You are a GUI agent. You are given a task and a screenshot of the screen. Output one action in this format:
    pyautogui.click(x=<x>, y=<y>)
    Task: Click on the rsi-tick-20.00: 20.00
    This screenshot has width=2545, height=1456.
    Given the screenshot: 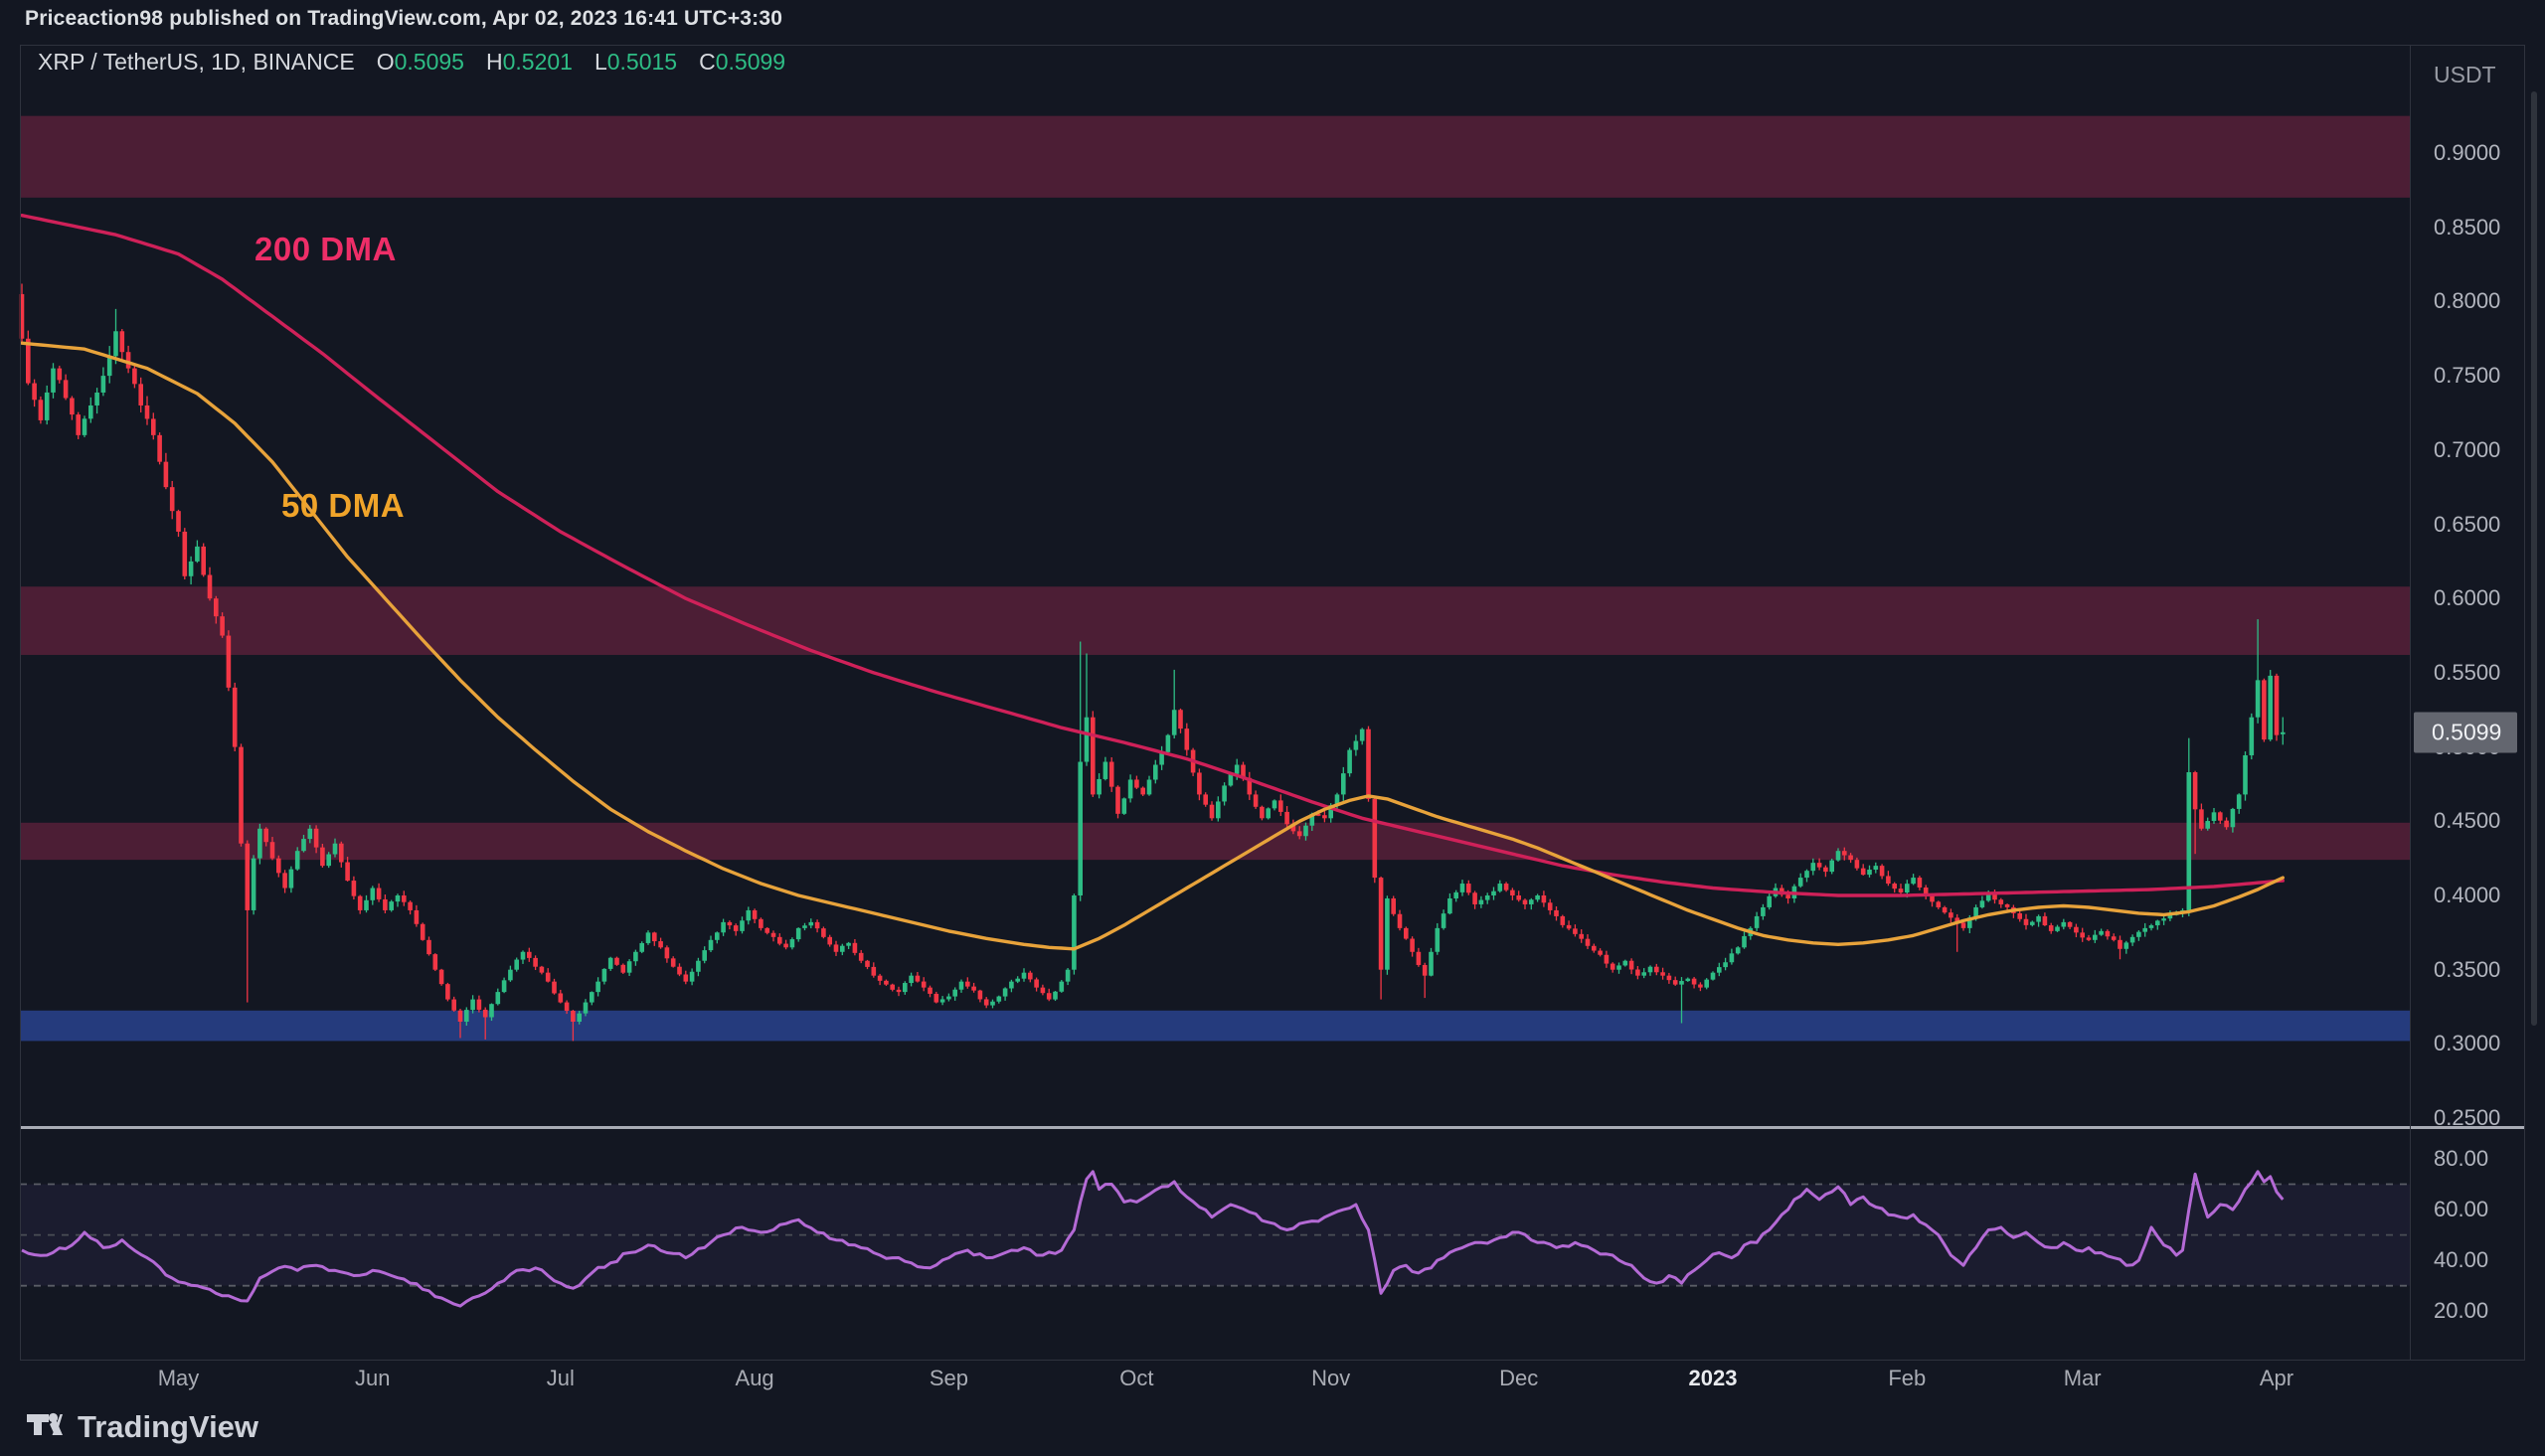 What is the action you would take?
    pyautogui.click(x=2461, y=1311)
    